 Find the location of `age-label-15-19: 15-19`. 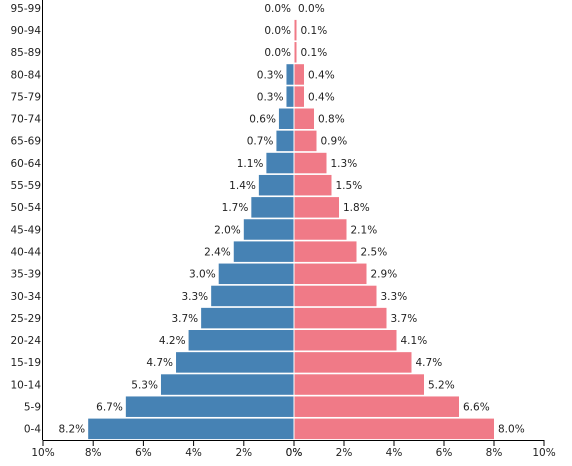

age-label-15-19: 15-19 is located at coordinates (25, 363).